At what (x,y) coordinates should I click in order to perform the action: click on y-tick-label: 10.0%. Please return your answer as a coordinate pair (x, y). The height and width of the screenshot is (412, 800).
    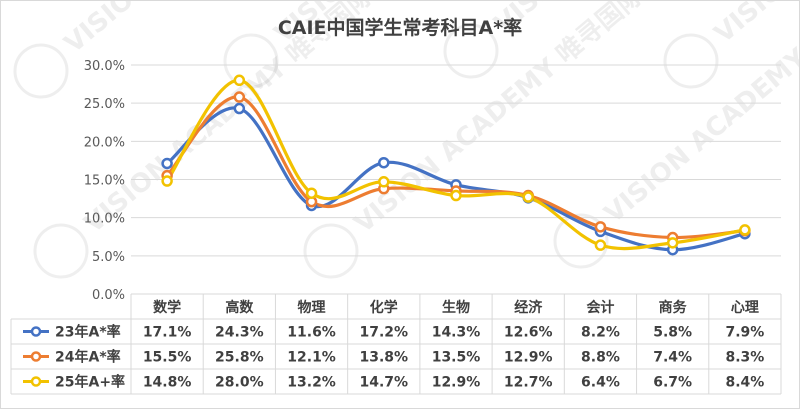
    Looking at the image, I should click on (104, 219).